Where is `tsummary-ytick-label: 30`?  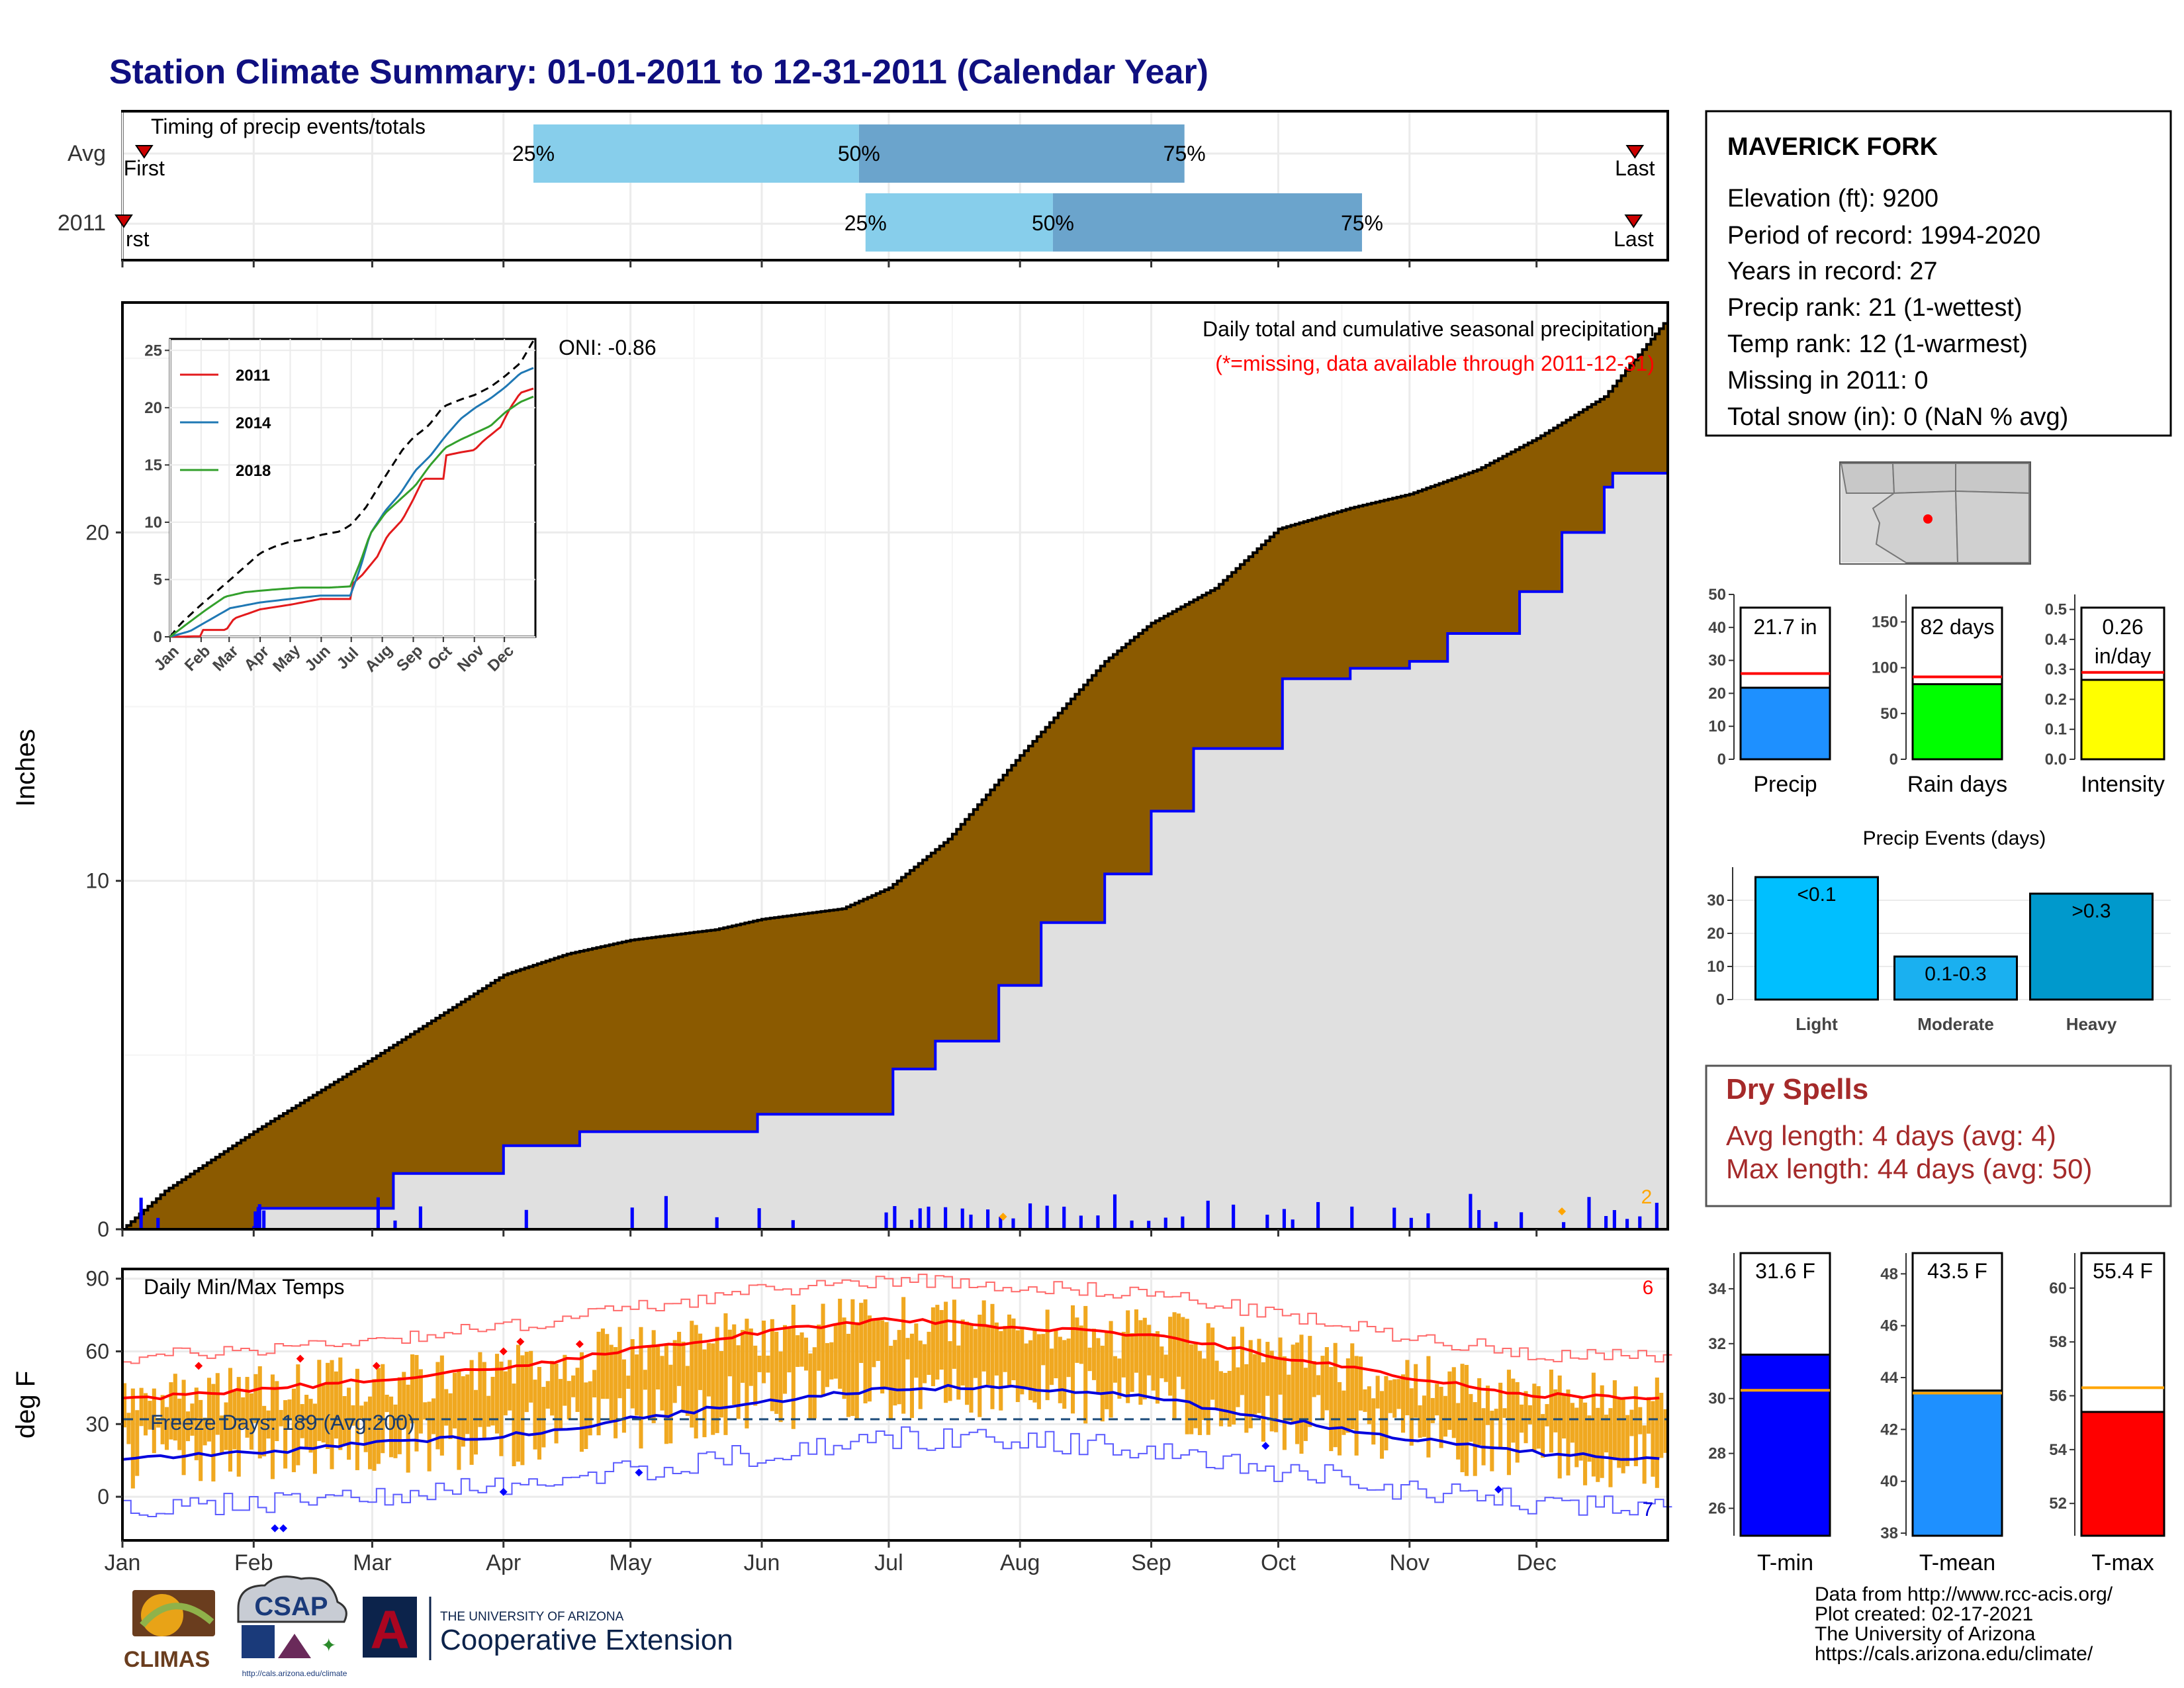 tsummary-ytick-label: 30 is located at coordinates (1717, 1399).